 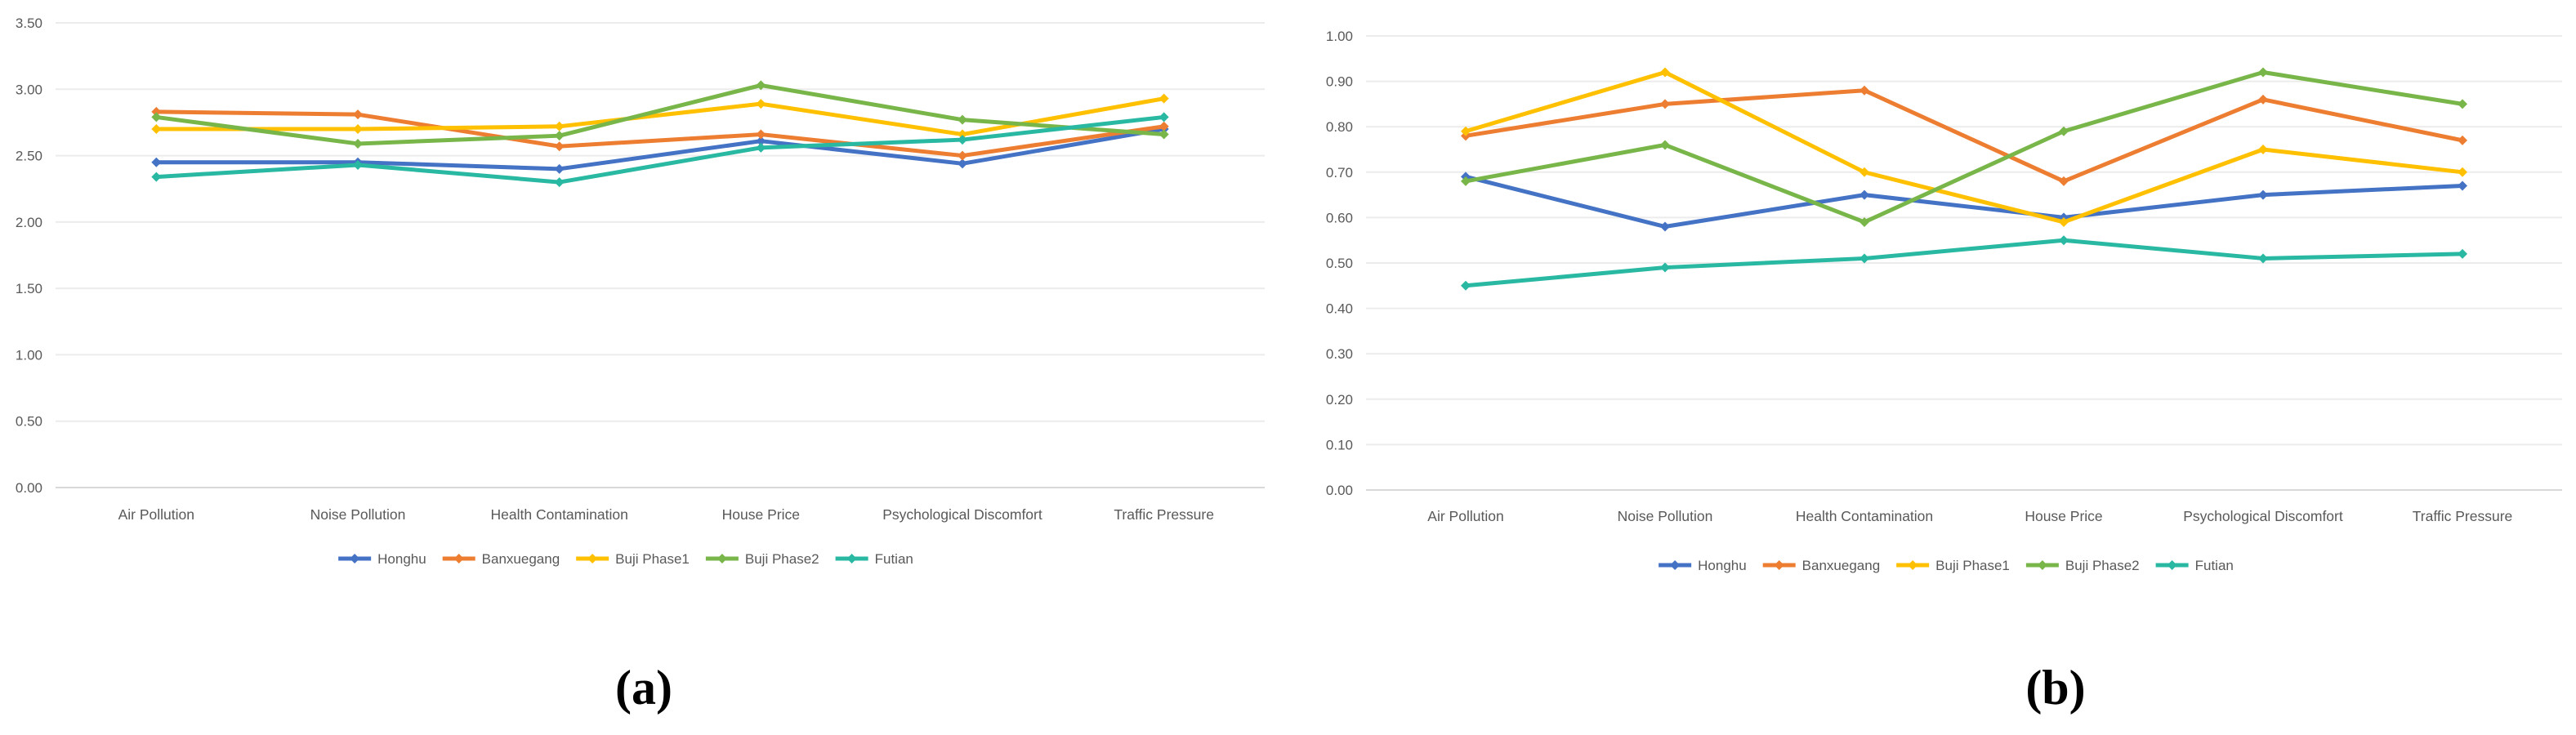 I want to click on legend-label: Buji Phase2, so click(x=782, y=559).